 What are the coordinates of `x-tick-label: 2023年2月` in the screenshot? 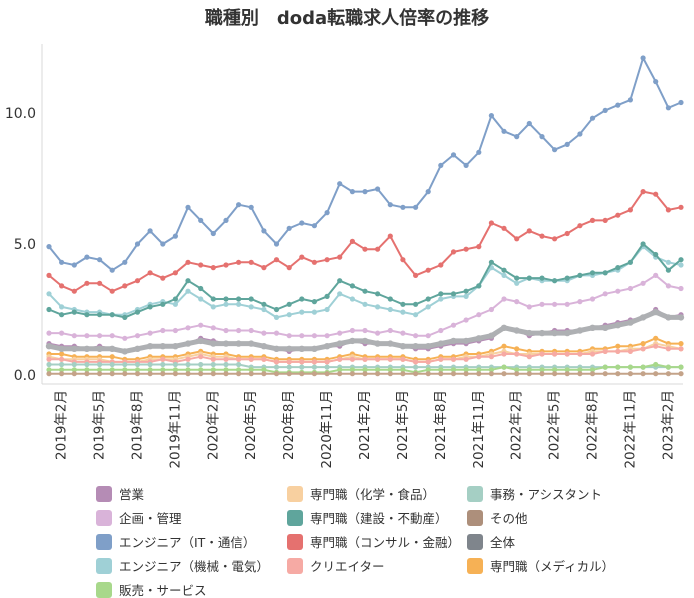 It's located at (668, 425).